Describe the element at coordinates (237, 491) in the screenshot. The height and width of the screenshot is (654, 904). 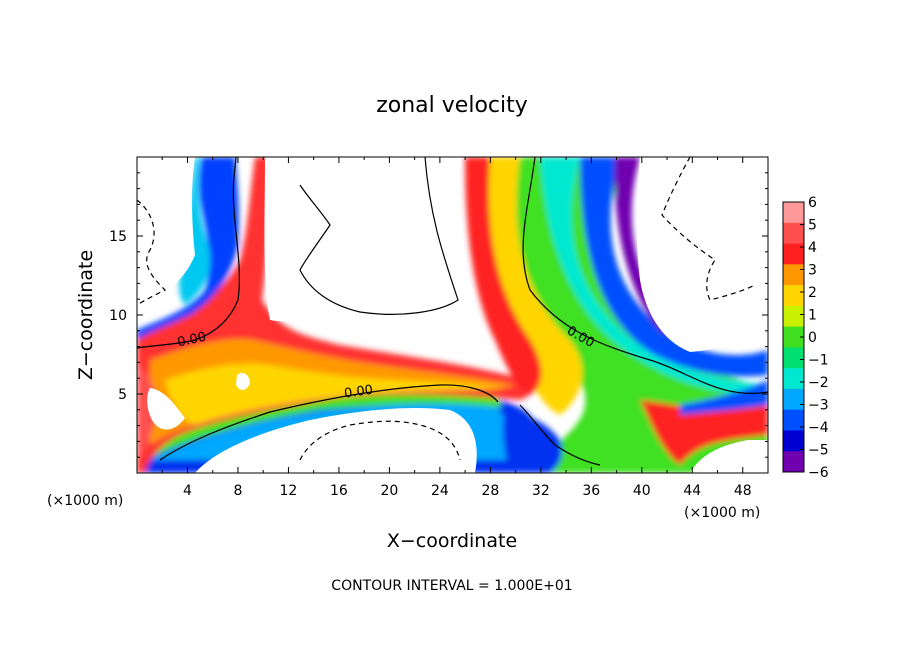
I see `x-tick-label: 8` at that location.